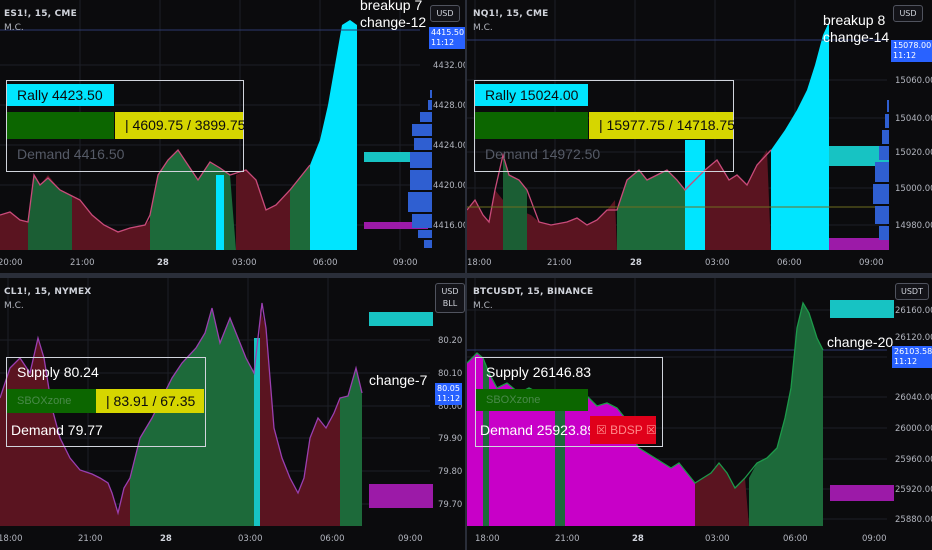 Image resolution: width=932 pixels, height=550 pixels. What do you see at coordinates (560, 459) in the screenshot?
I see `btc-bull-bar` at bounding box center [560, 459].